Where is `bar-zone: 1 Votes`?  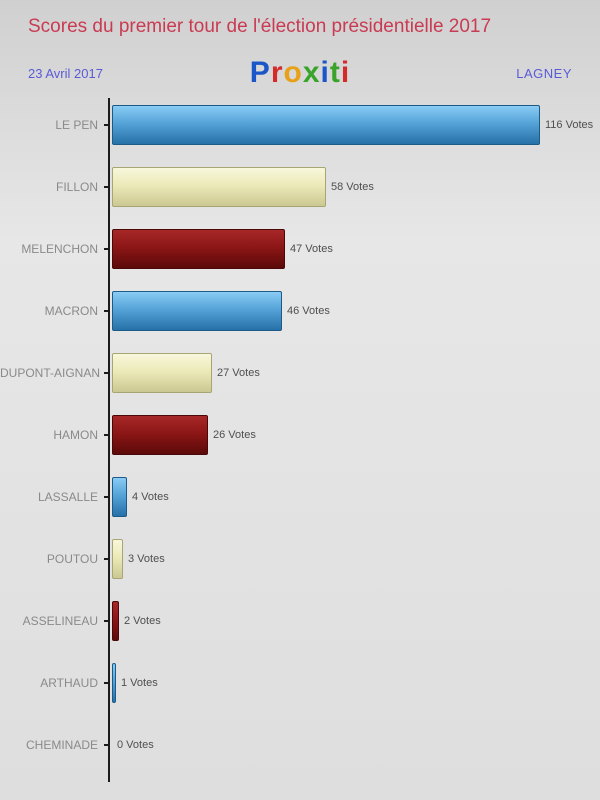 bar-zone: 1 Votes is located at coordinates (355, 683).